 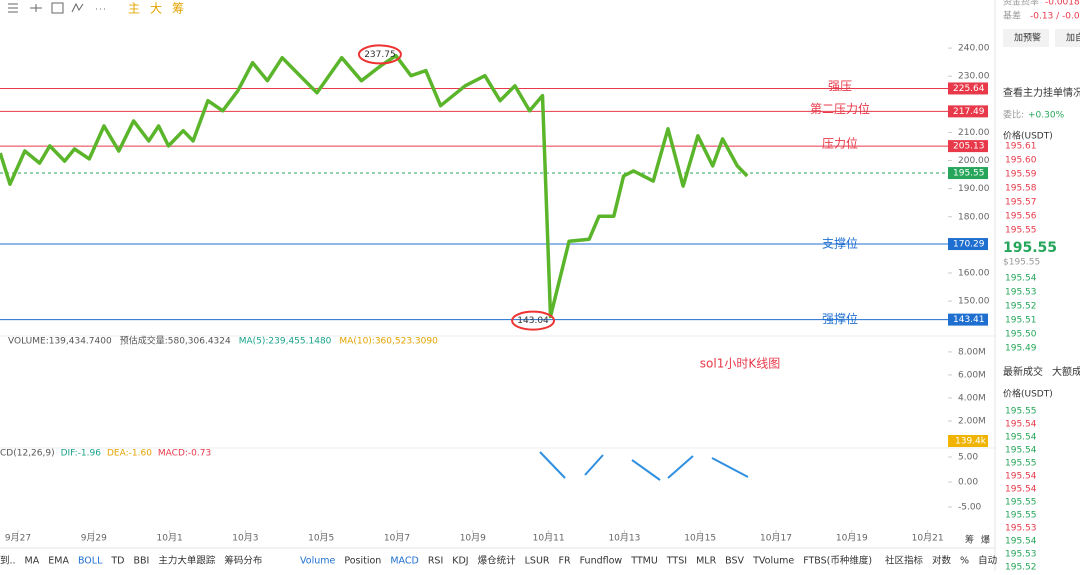 What do you see at coordinates (968, 458) in the screenshot?
I see `y-tick-label: 5.00` at bounding box center [968, 458].